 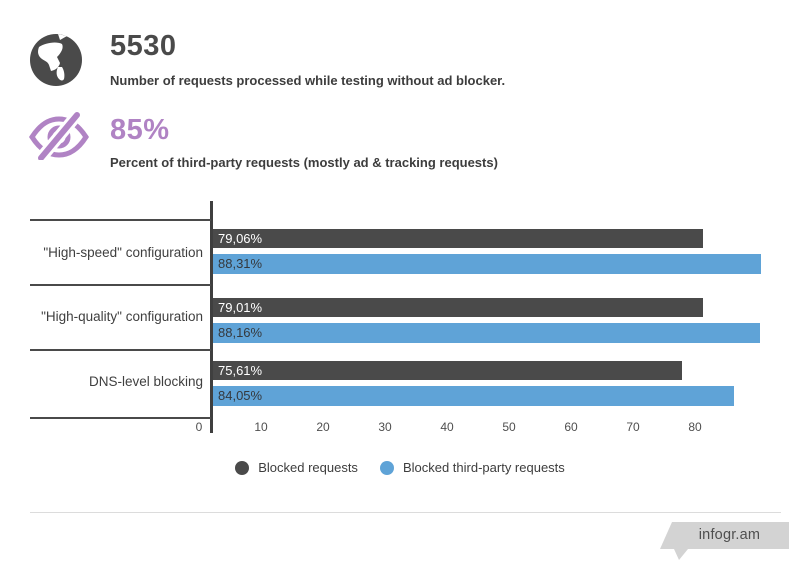 What do you see at coordinates (509, 427) in the screenshot?
I see `x-tick-label: 50` at bounding box center [509, 427].